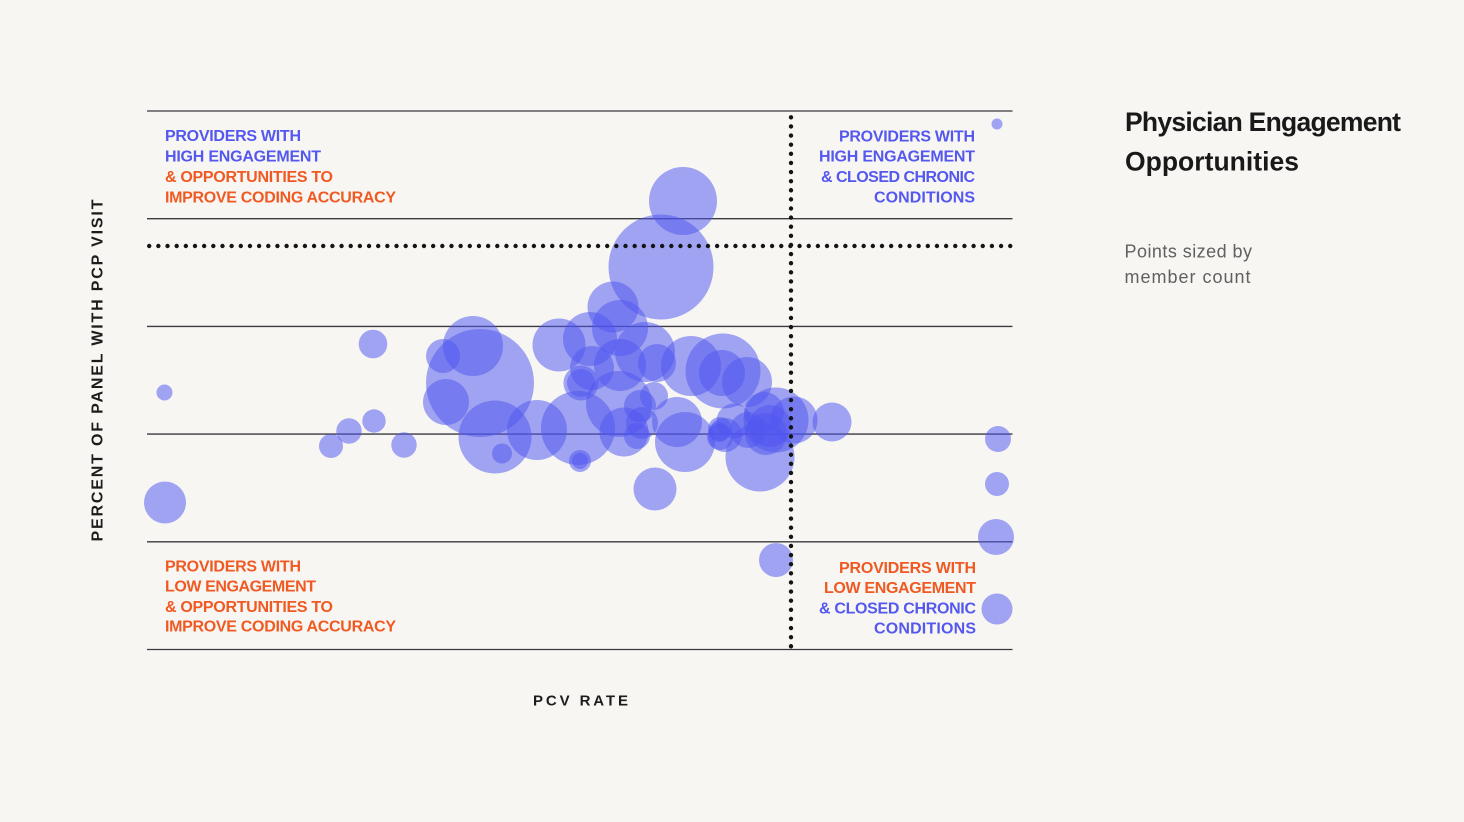 This screenshot has height=822, width=1464. What do you see at coordinates (580, 701) in the screenshot?
I see `svg-text: PCV RATE` at bounding box center [580, 701].